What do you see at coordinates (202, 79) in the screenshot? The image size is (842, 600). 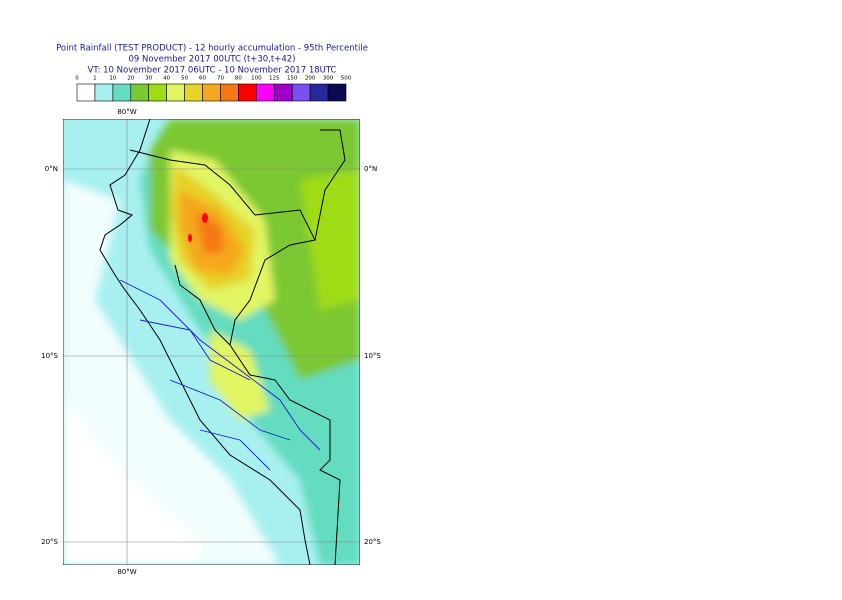 I see `colorbar-label: 60` at bounding box center [202, 79].